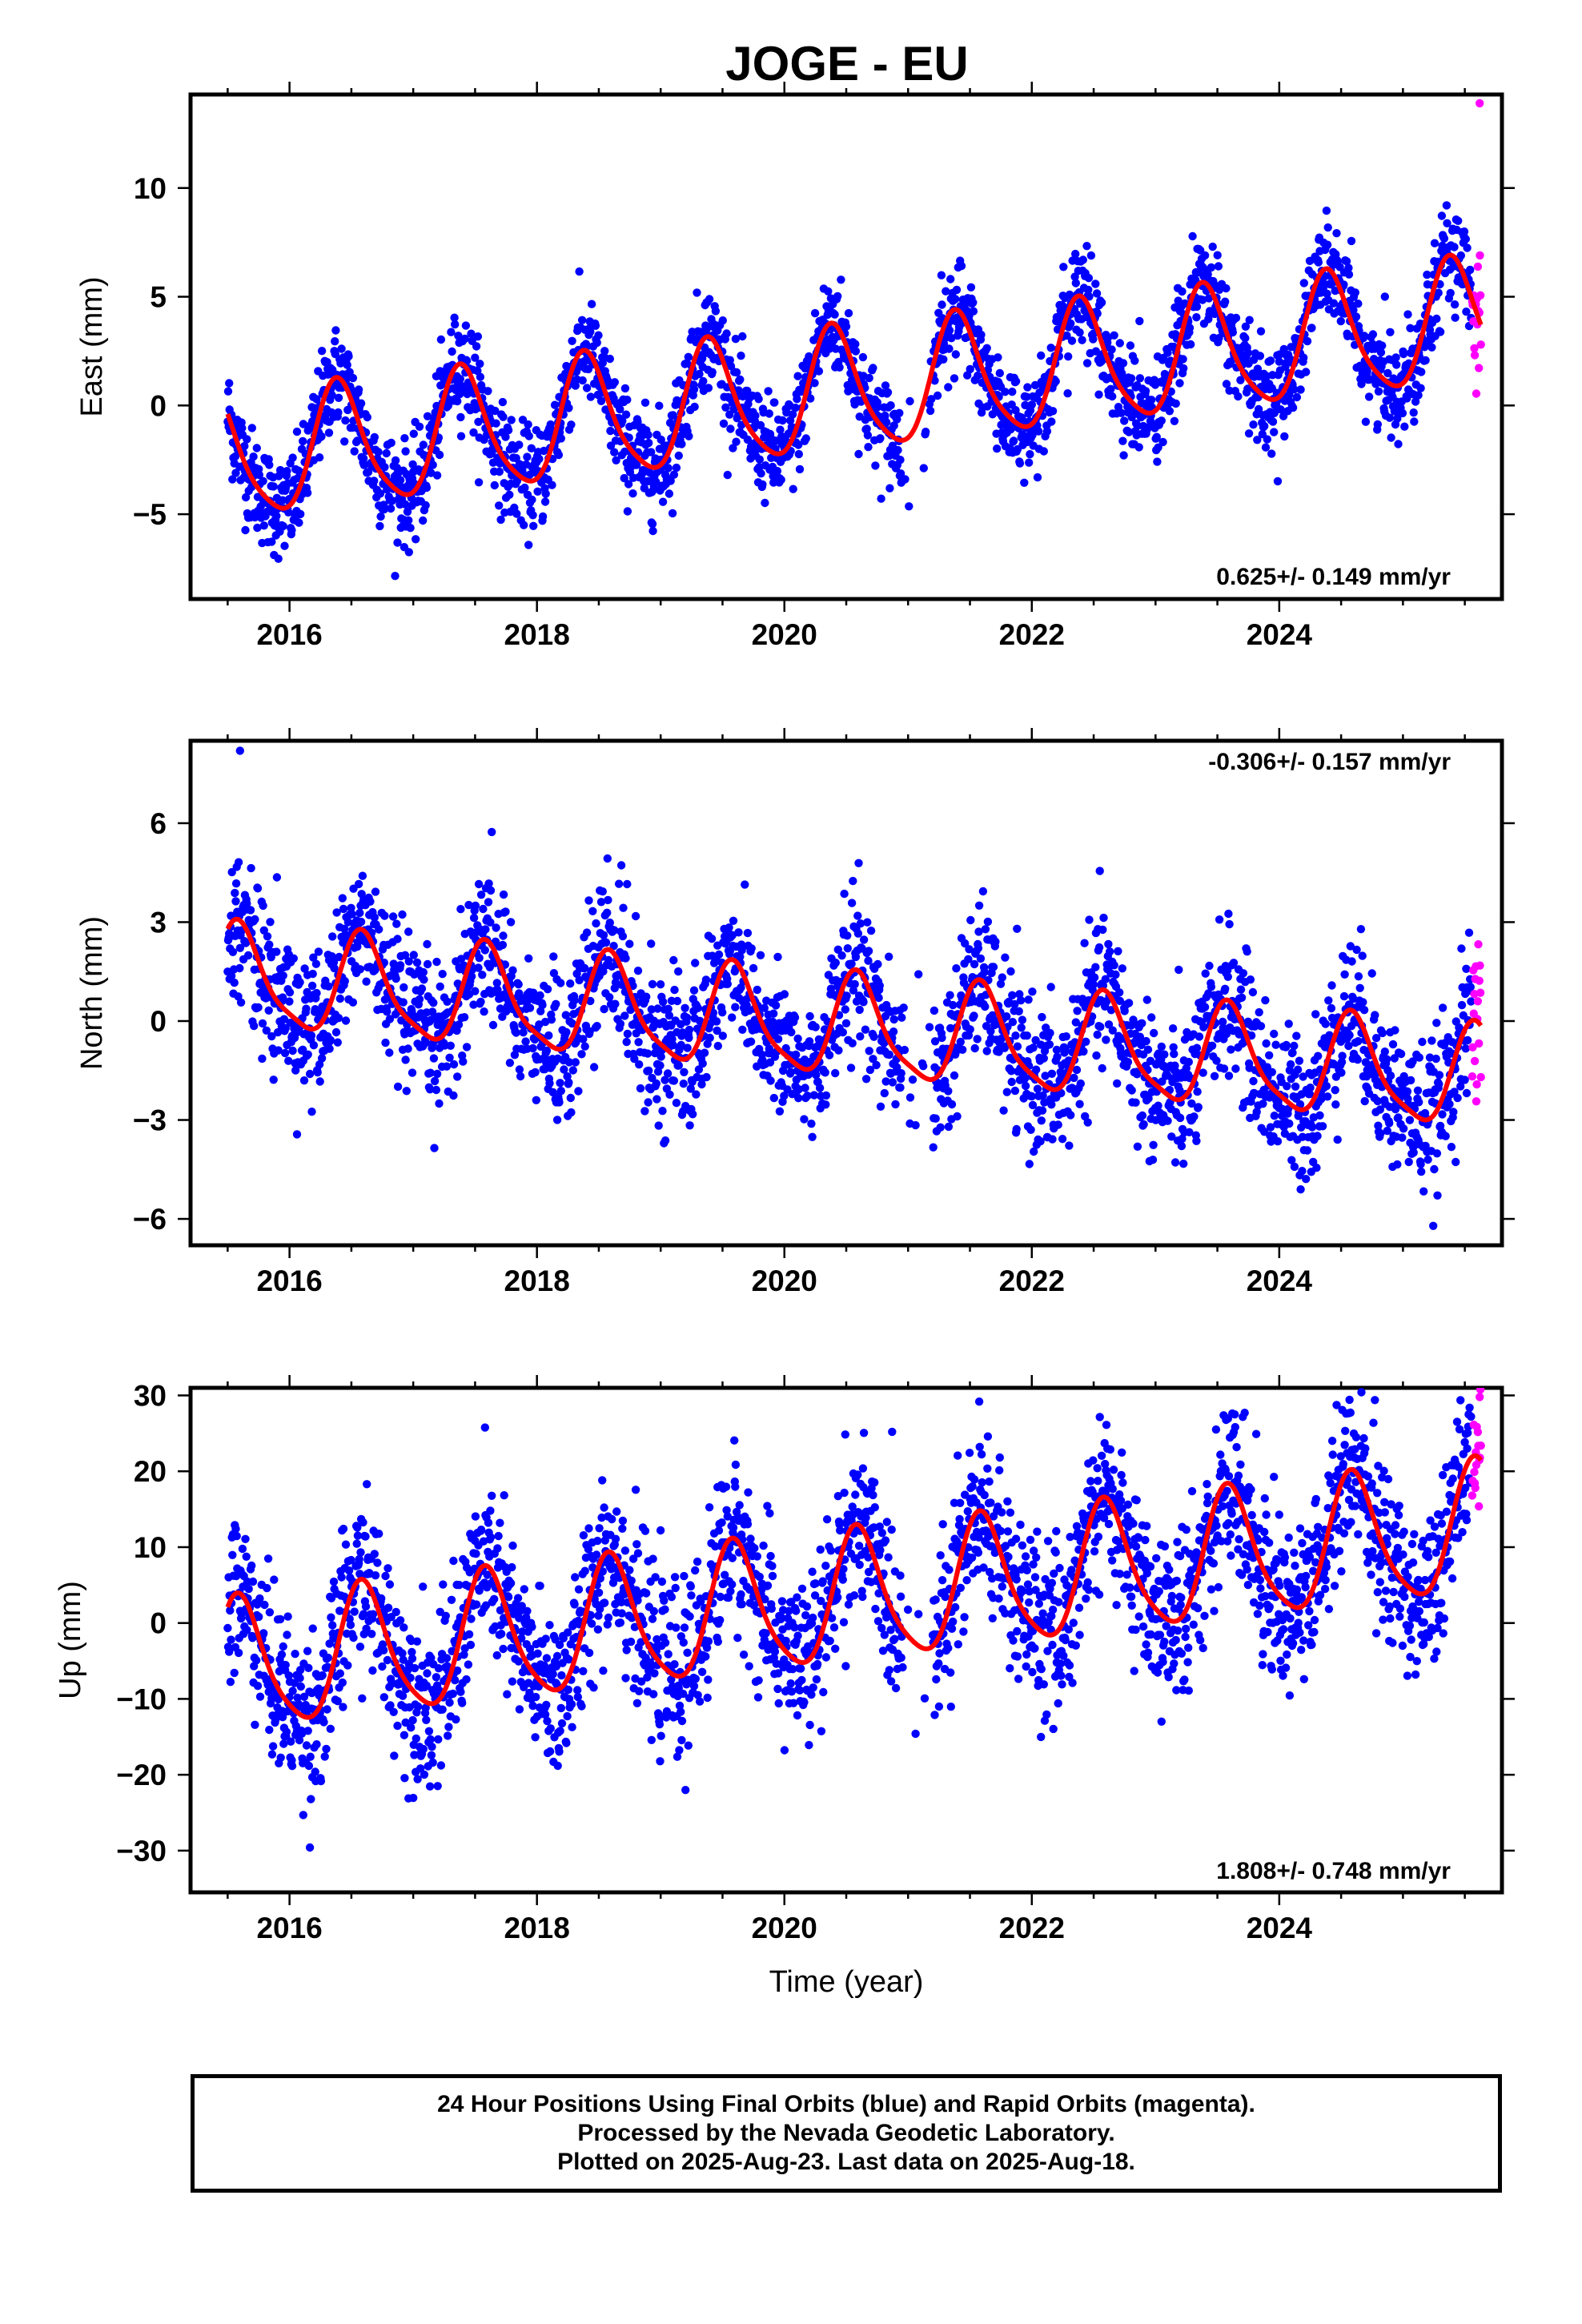 The height and width of the screenshot is (2324, 1582). What do you see at coordinates (150, 514) in the screenshot?
I see `east-y-tick-label: −5` at bounding box center [150, 514].